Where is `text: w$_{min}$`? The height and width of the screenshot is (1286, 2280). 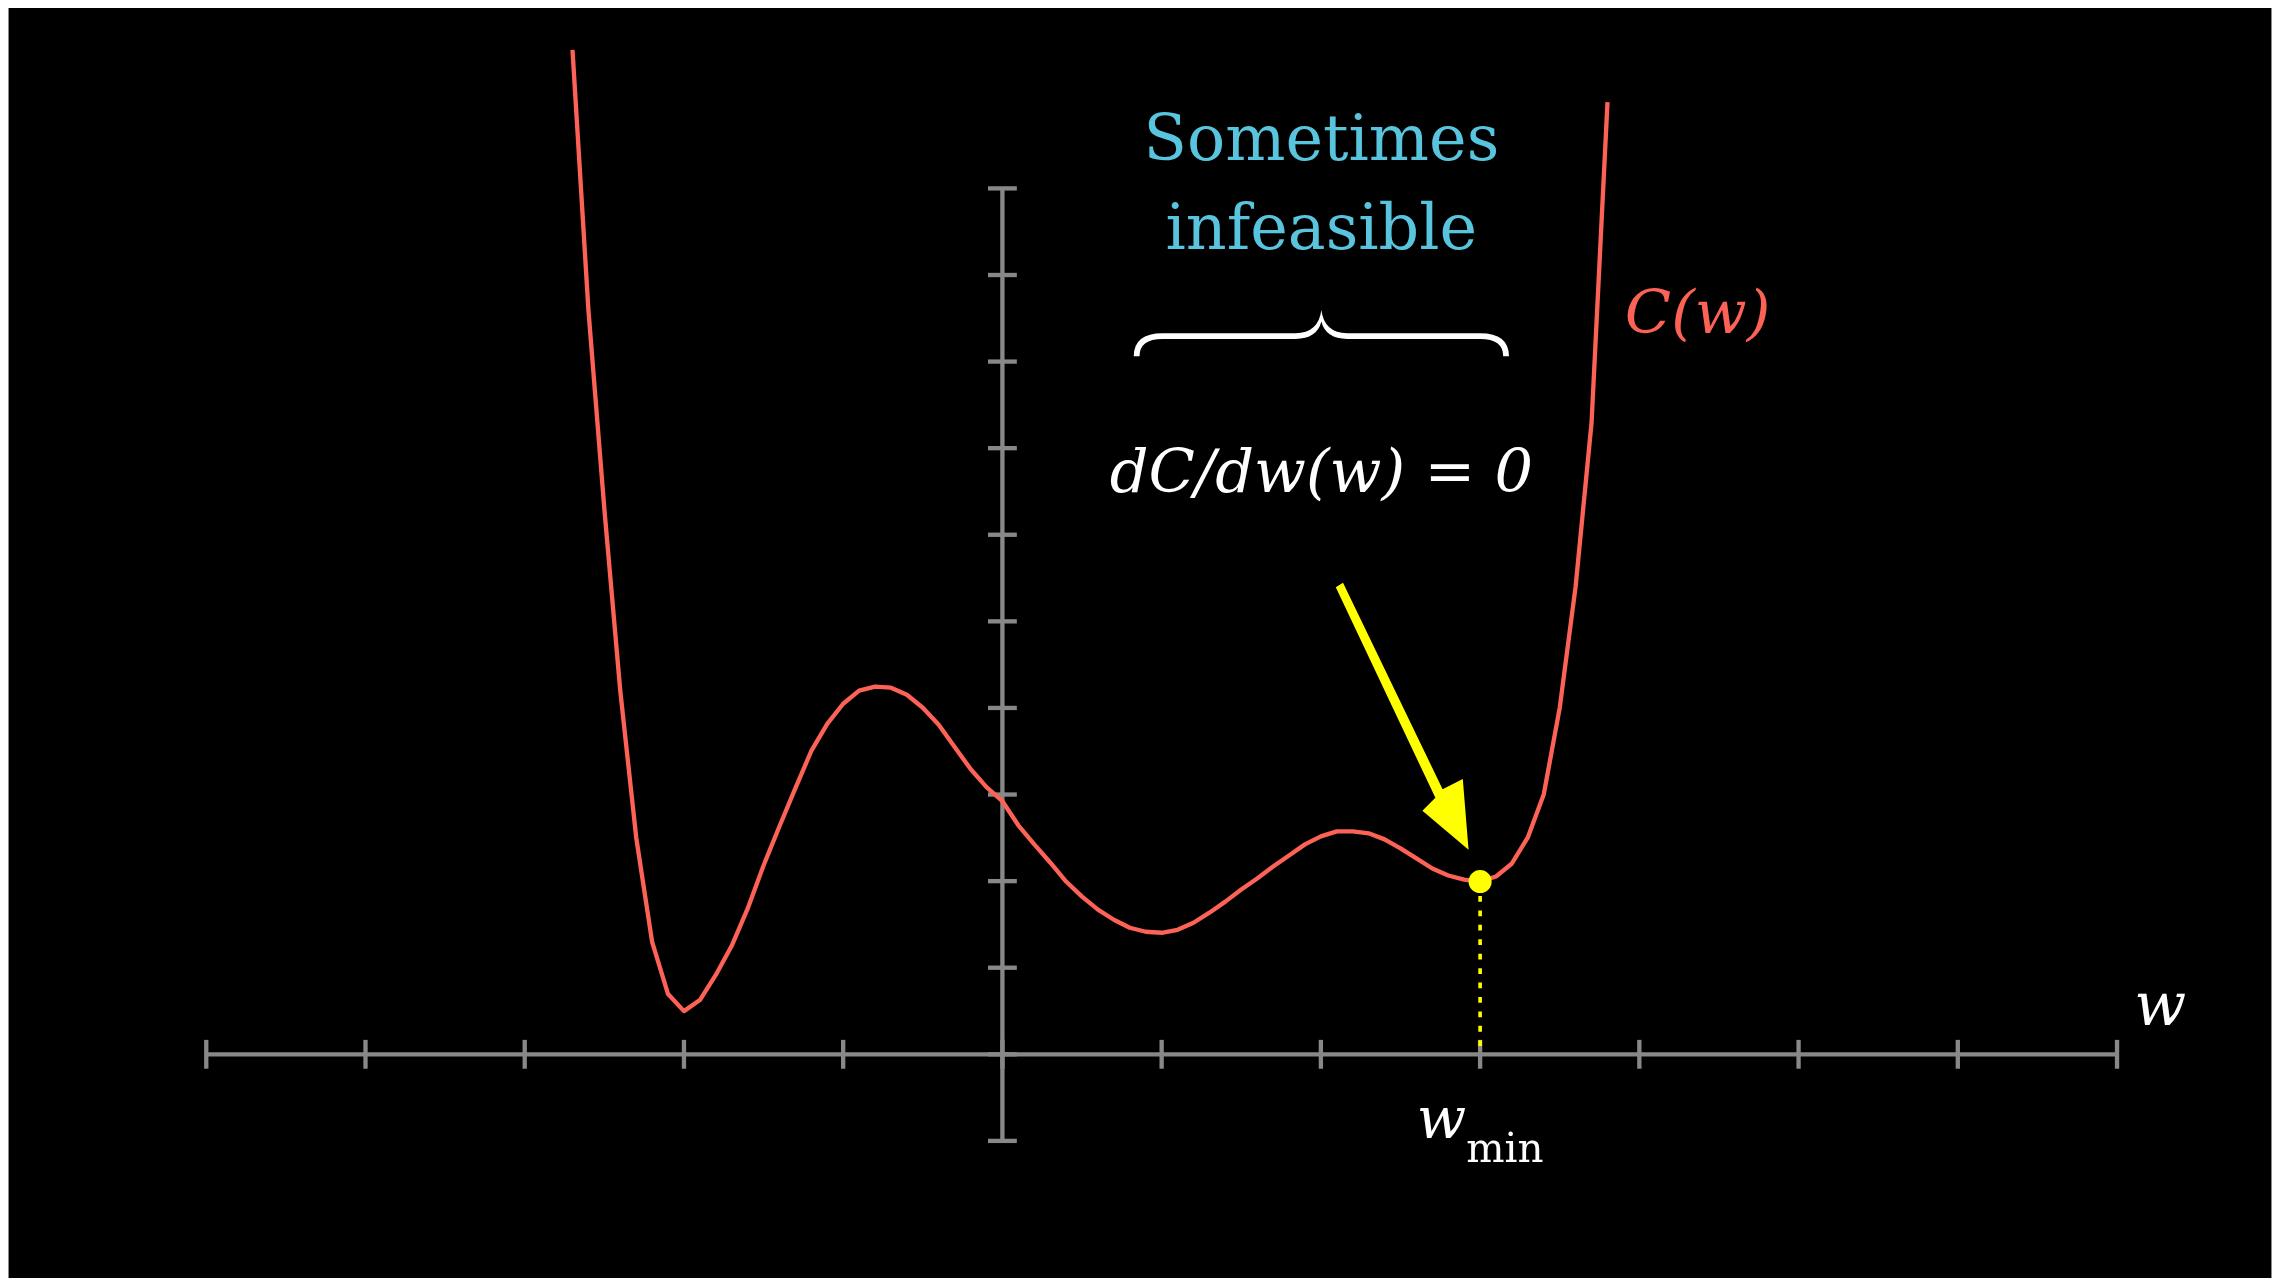 text: w$_{min}$ is located at coordinates (1480, 1128).